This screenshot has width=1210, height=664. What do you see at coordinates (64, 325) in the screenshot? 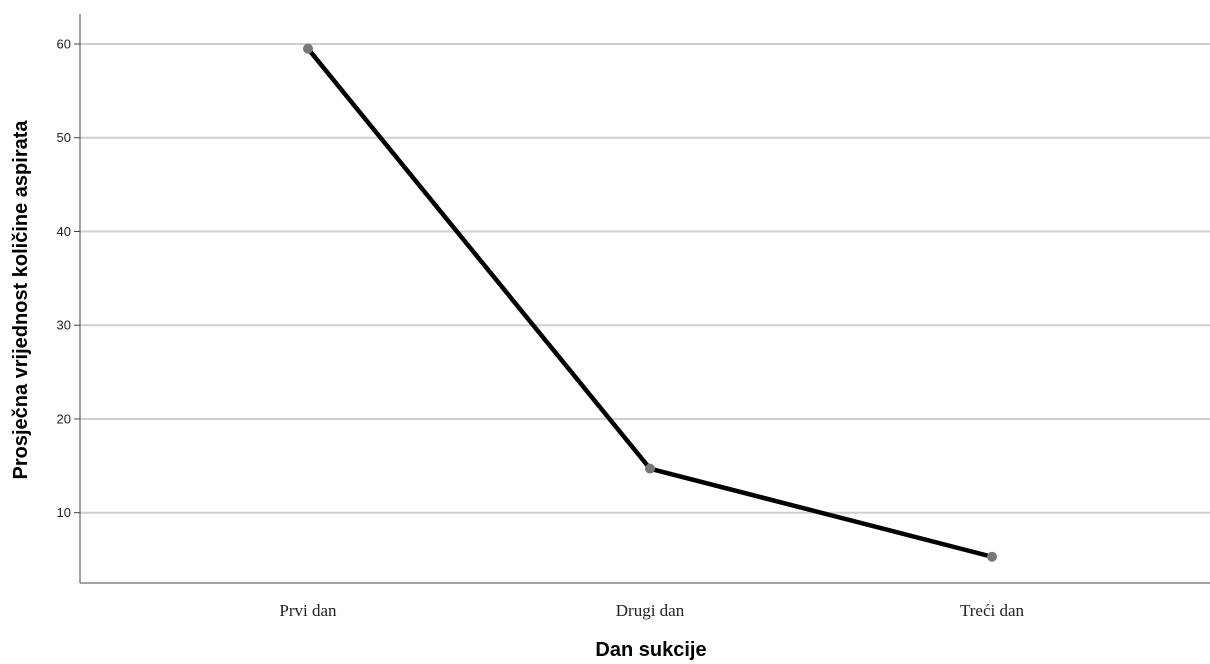
I see `y-tick-label: 30` at bounding box center [64, 325].